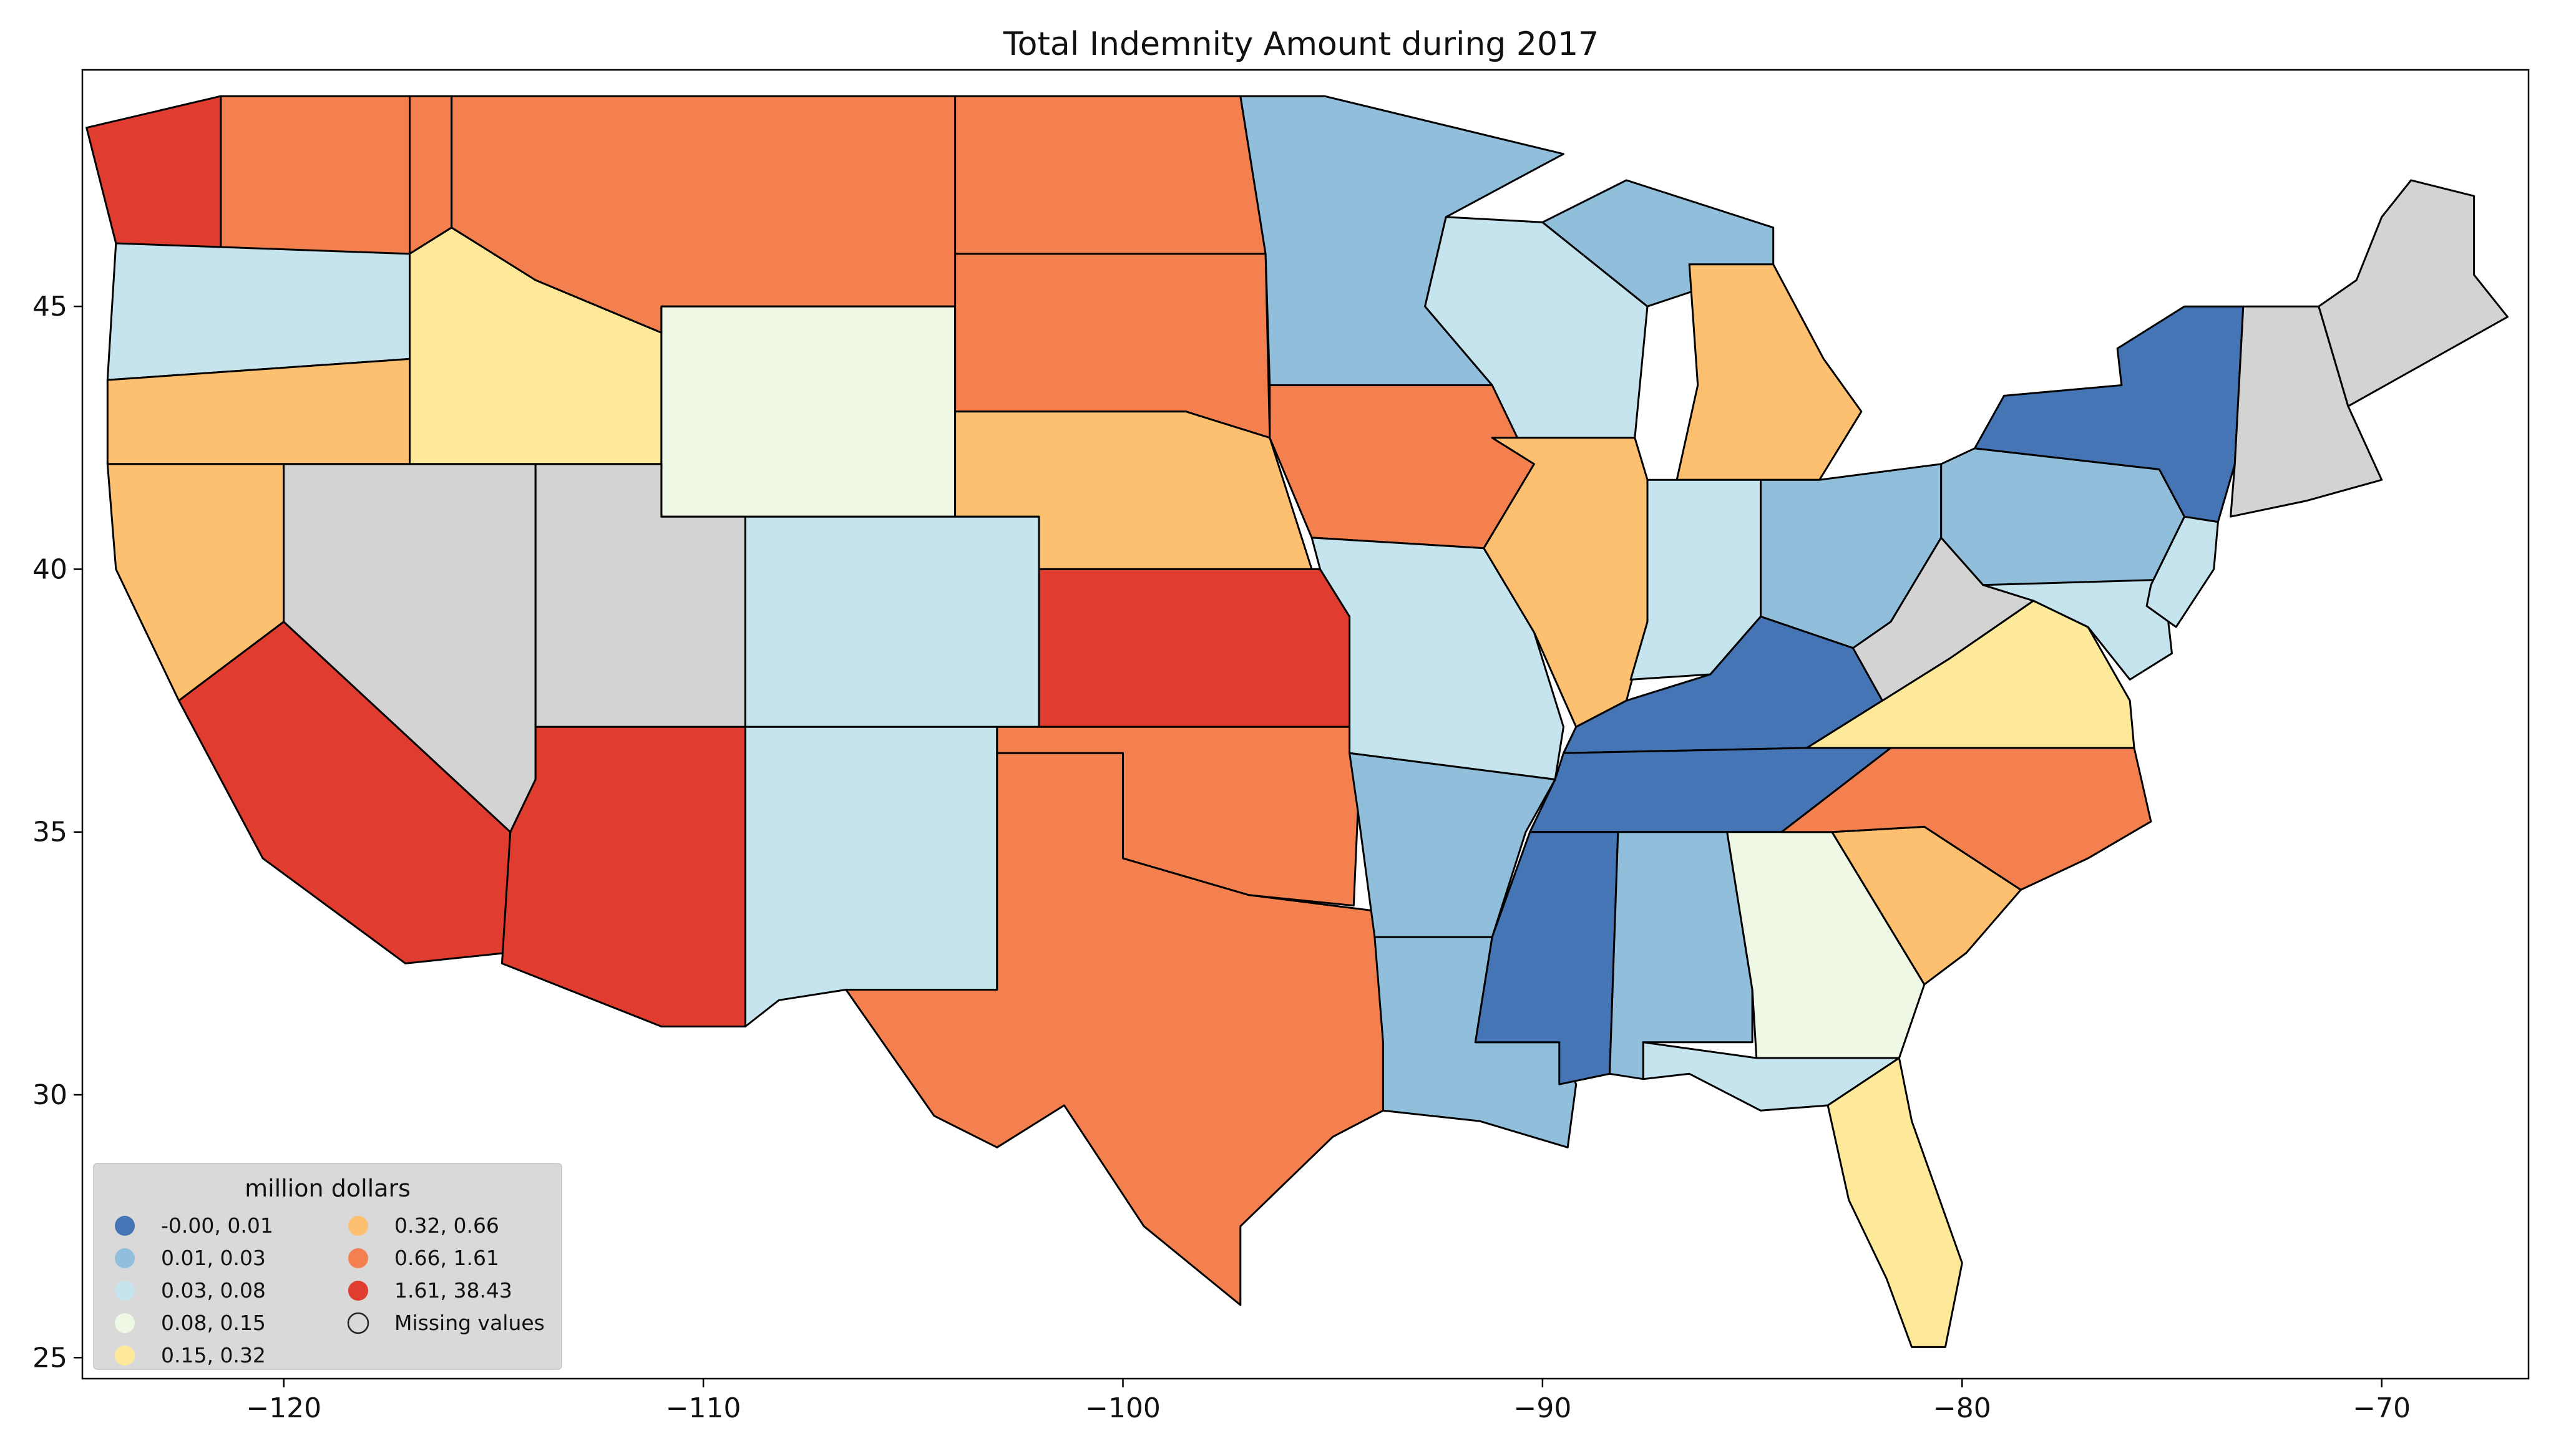 The height and width of the screenshot is (1456, 2556). I want to click on x-axis: −120 −110 −100 −90 −80 −70, so click(1328, 1402).